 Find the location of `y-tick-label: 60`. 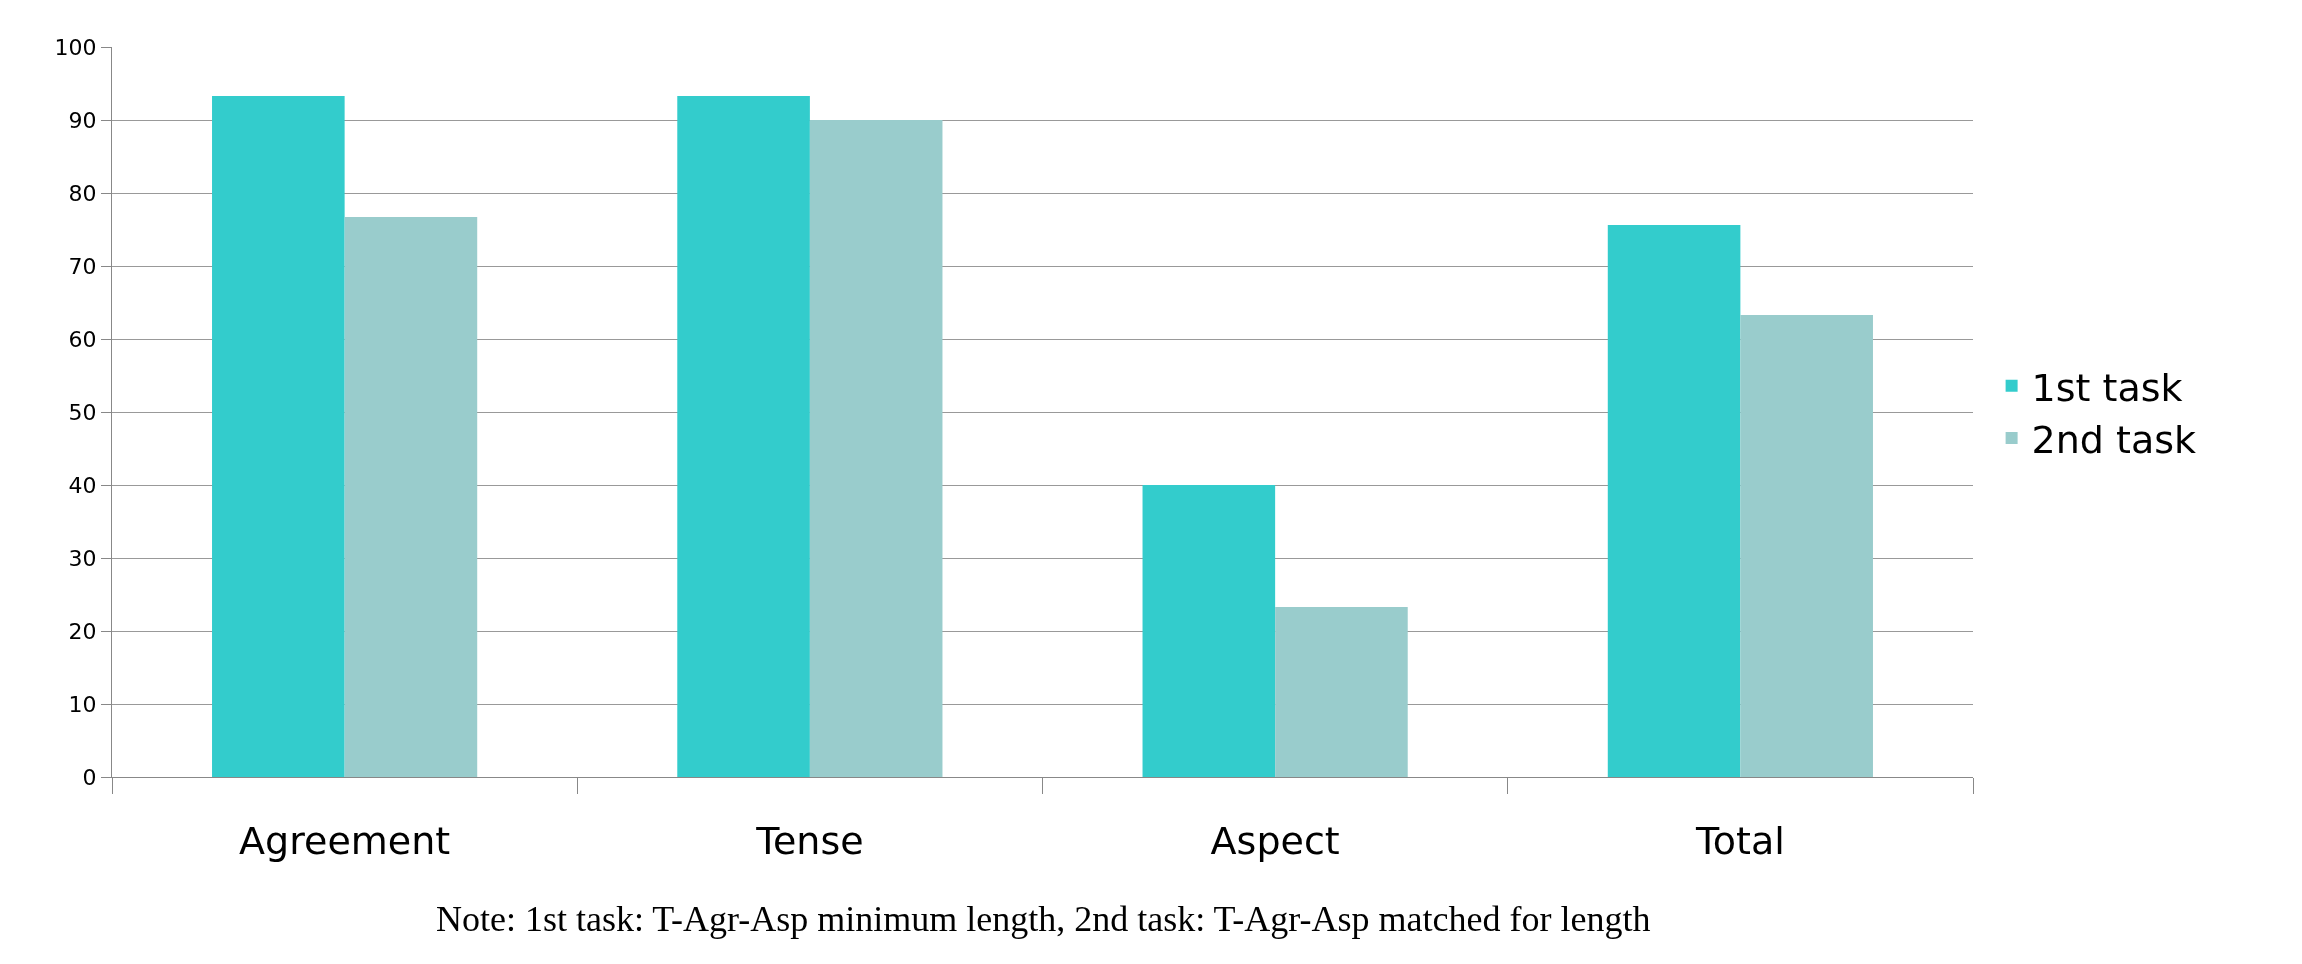

y-tick-label: 60 is located at coordinates (82, 339).